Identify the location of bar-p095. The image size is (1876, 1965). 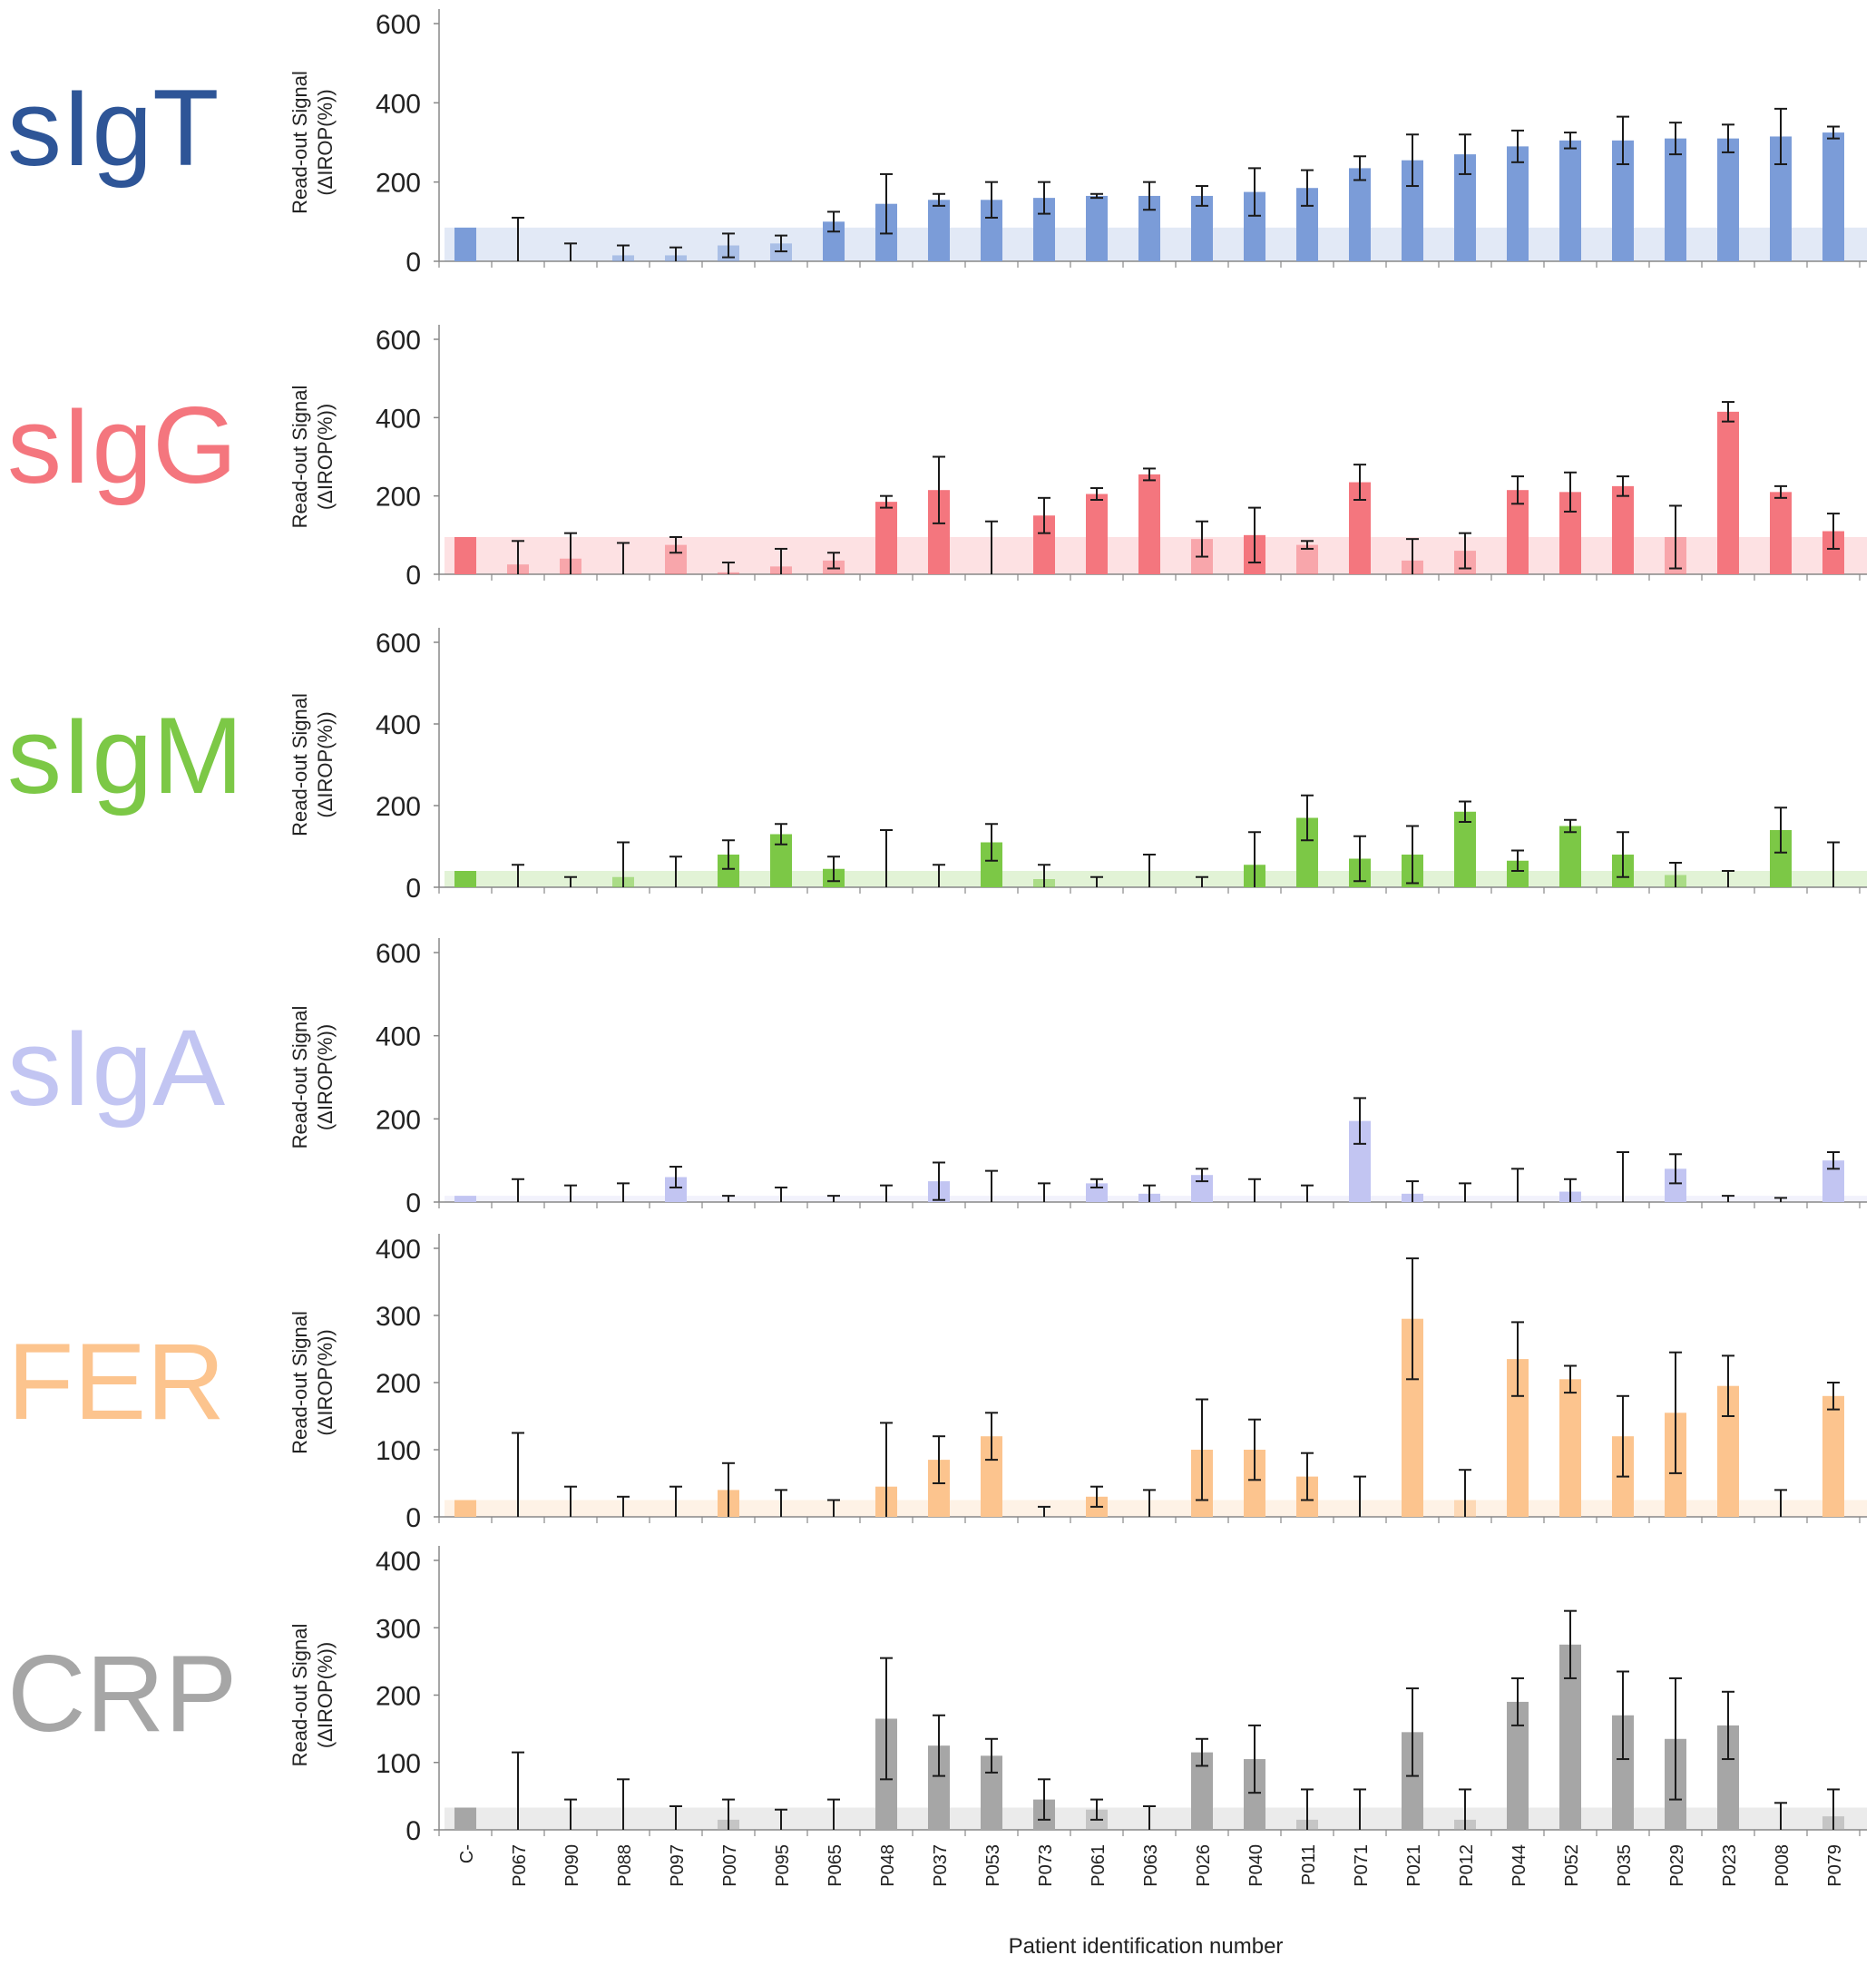
(781, 252).